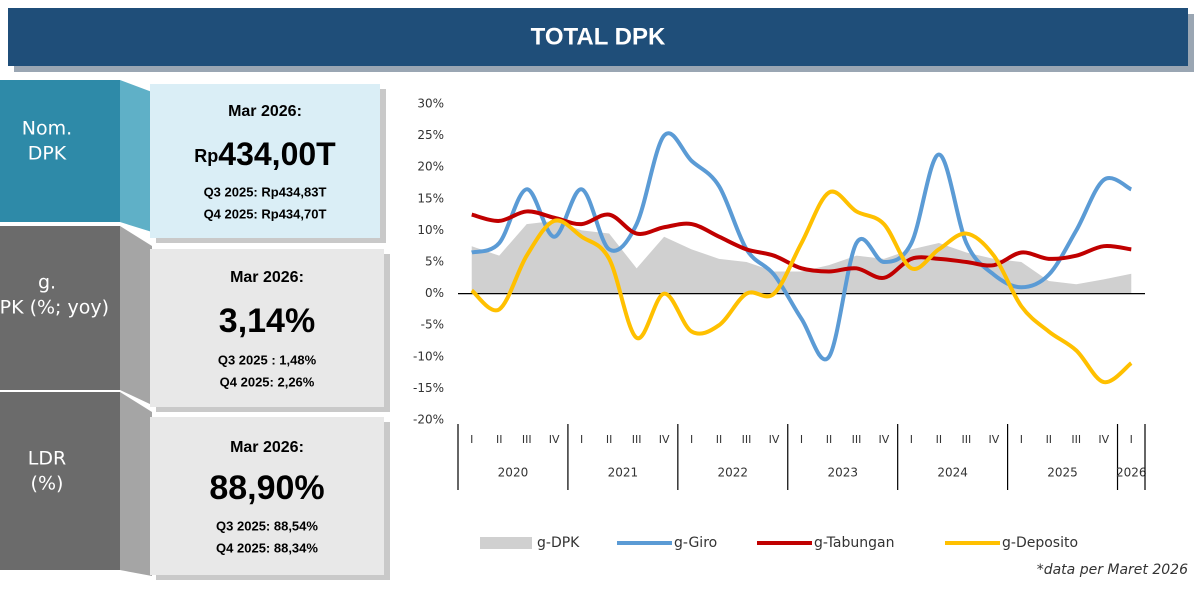 The image size is (1203, 589). I want to click on legend-swatch, so click(506, 543).